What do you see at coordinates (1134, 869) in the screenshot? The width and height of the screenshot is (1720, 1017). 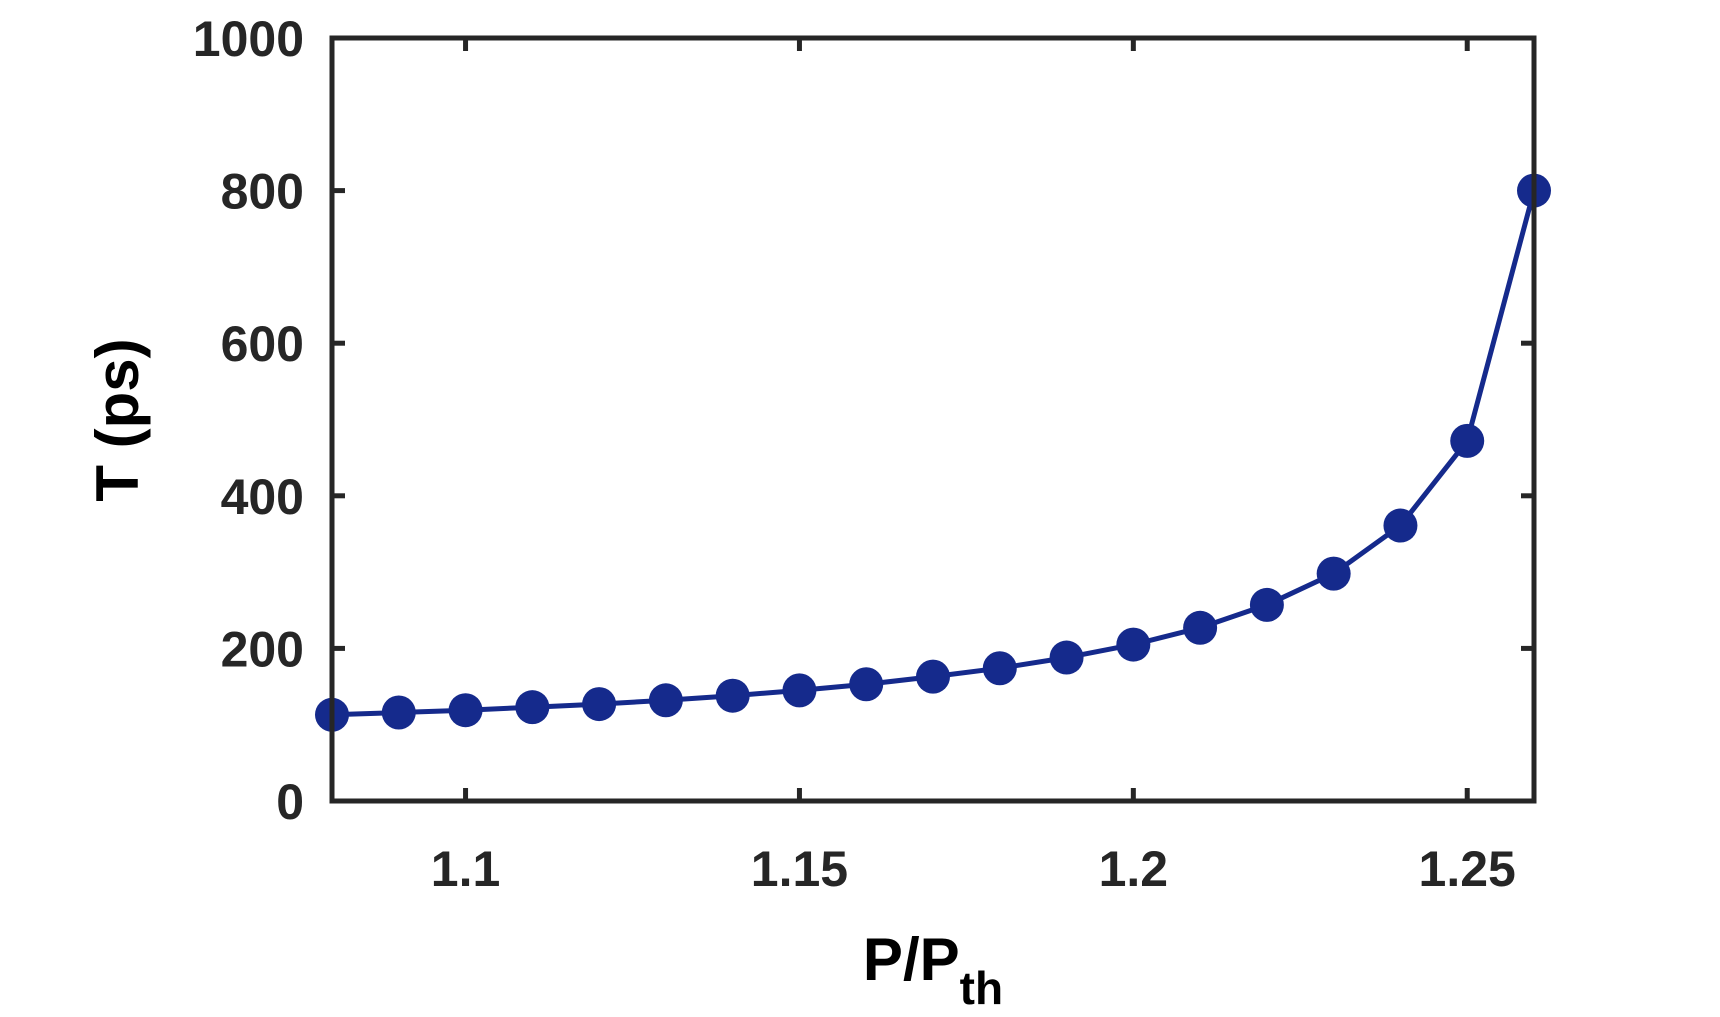 I see `x-tick-label: 1.2` at bounding box center [1134, 869].